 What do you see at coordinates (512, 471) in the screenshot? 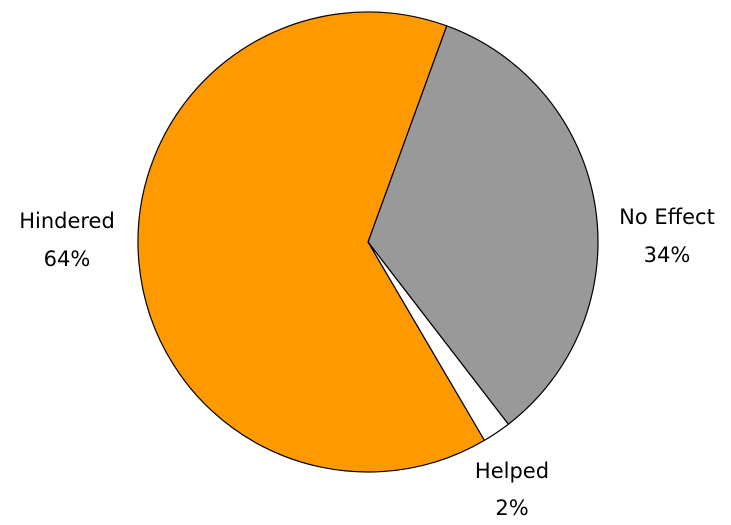
I see `slice-label-helped: Helped` at bounding box center [512, 471].